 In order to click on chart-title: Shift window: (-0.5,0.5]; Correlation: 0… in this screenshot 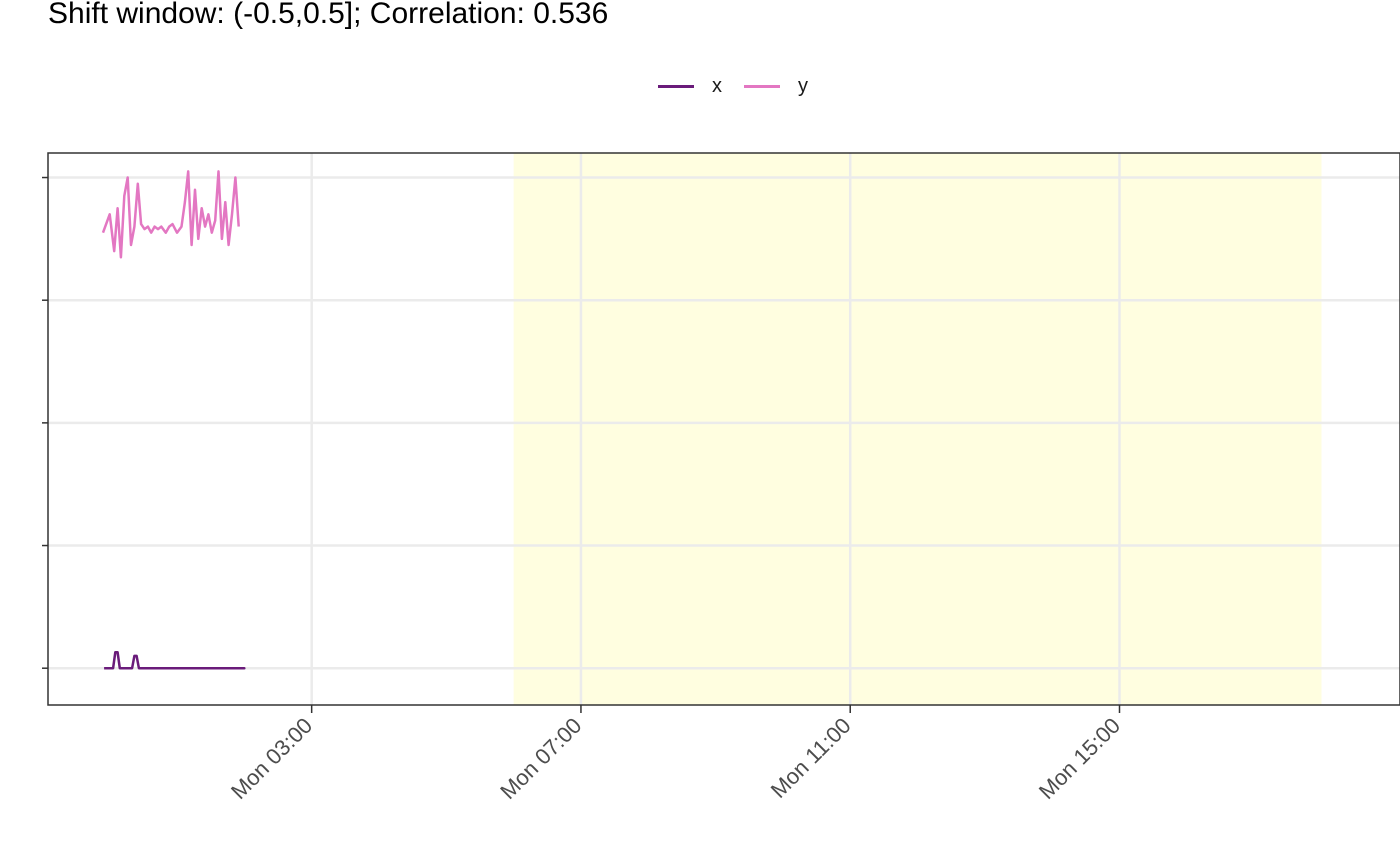, I will do `click(328, 15)`.